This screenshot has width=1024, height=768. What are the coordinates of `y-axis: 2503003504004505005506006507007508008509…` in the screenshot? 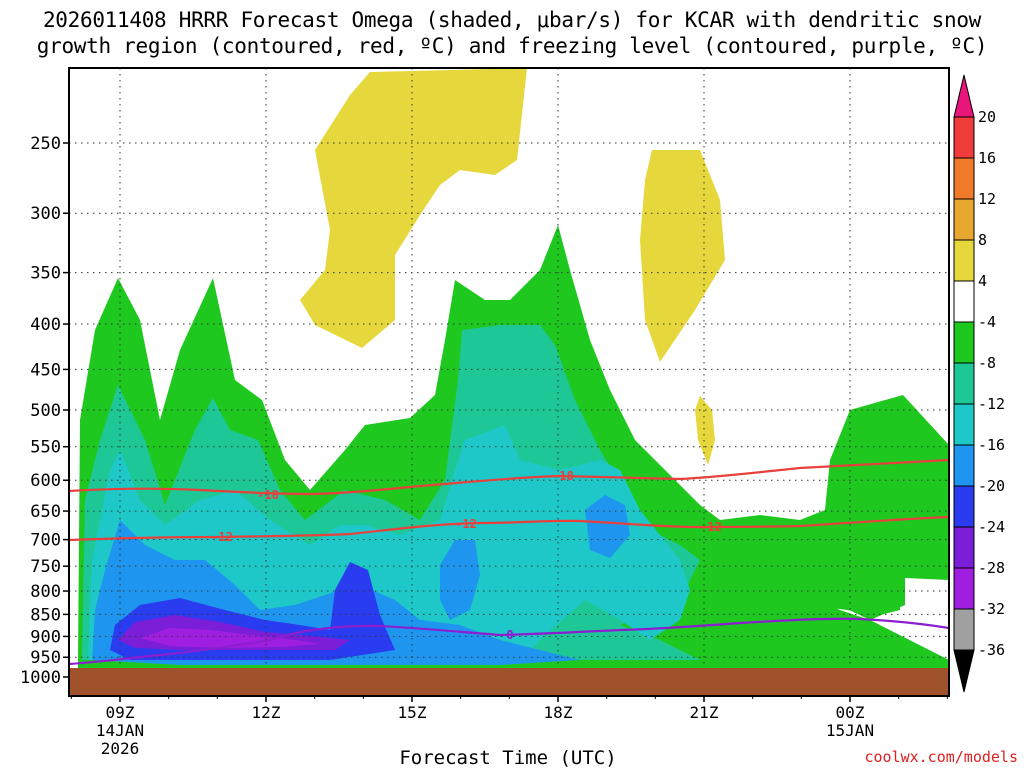 It's located at (44, 411).